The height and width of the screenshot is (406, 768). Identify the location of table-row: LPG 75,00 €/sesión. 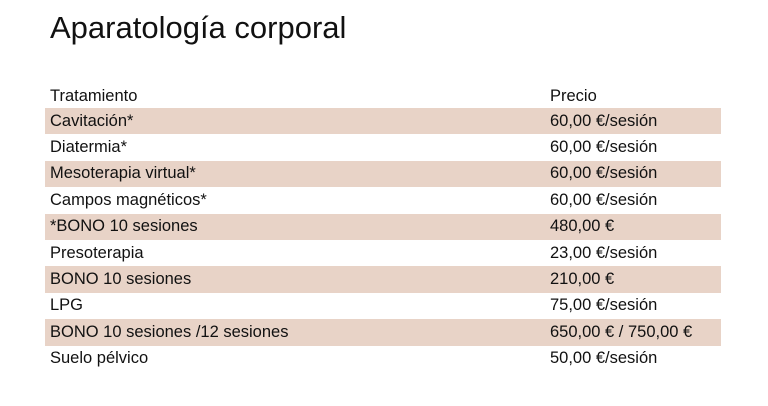
(383, 306).